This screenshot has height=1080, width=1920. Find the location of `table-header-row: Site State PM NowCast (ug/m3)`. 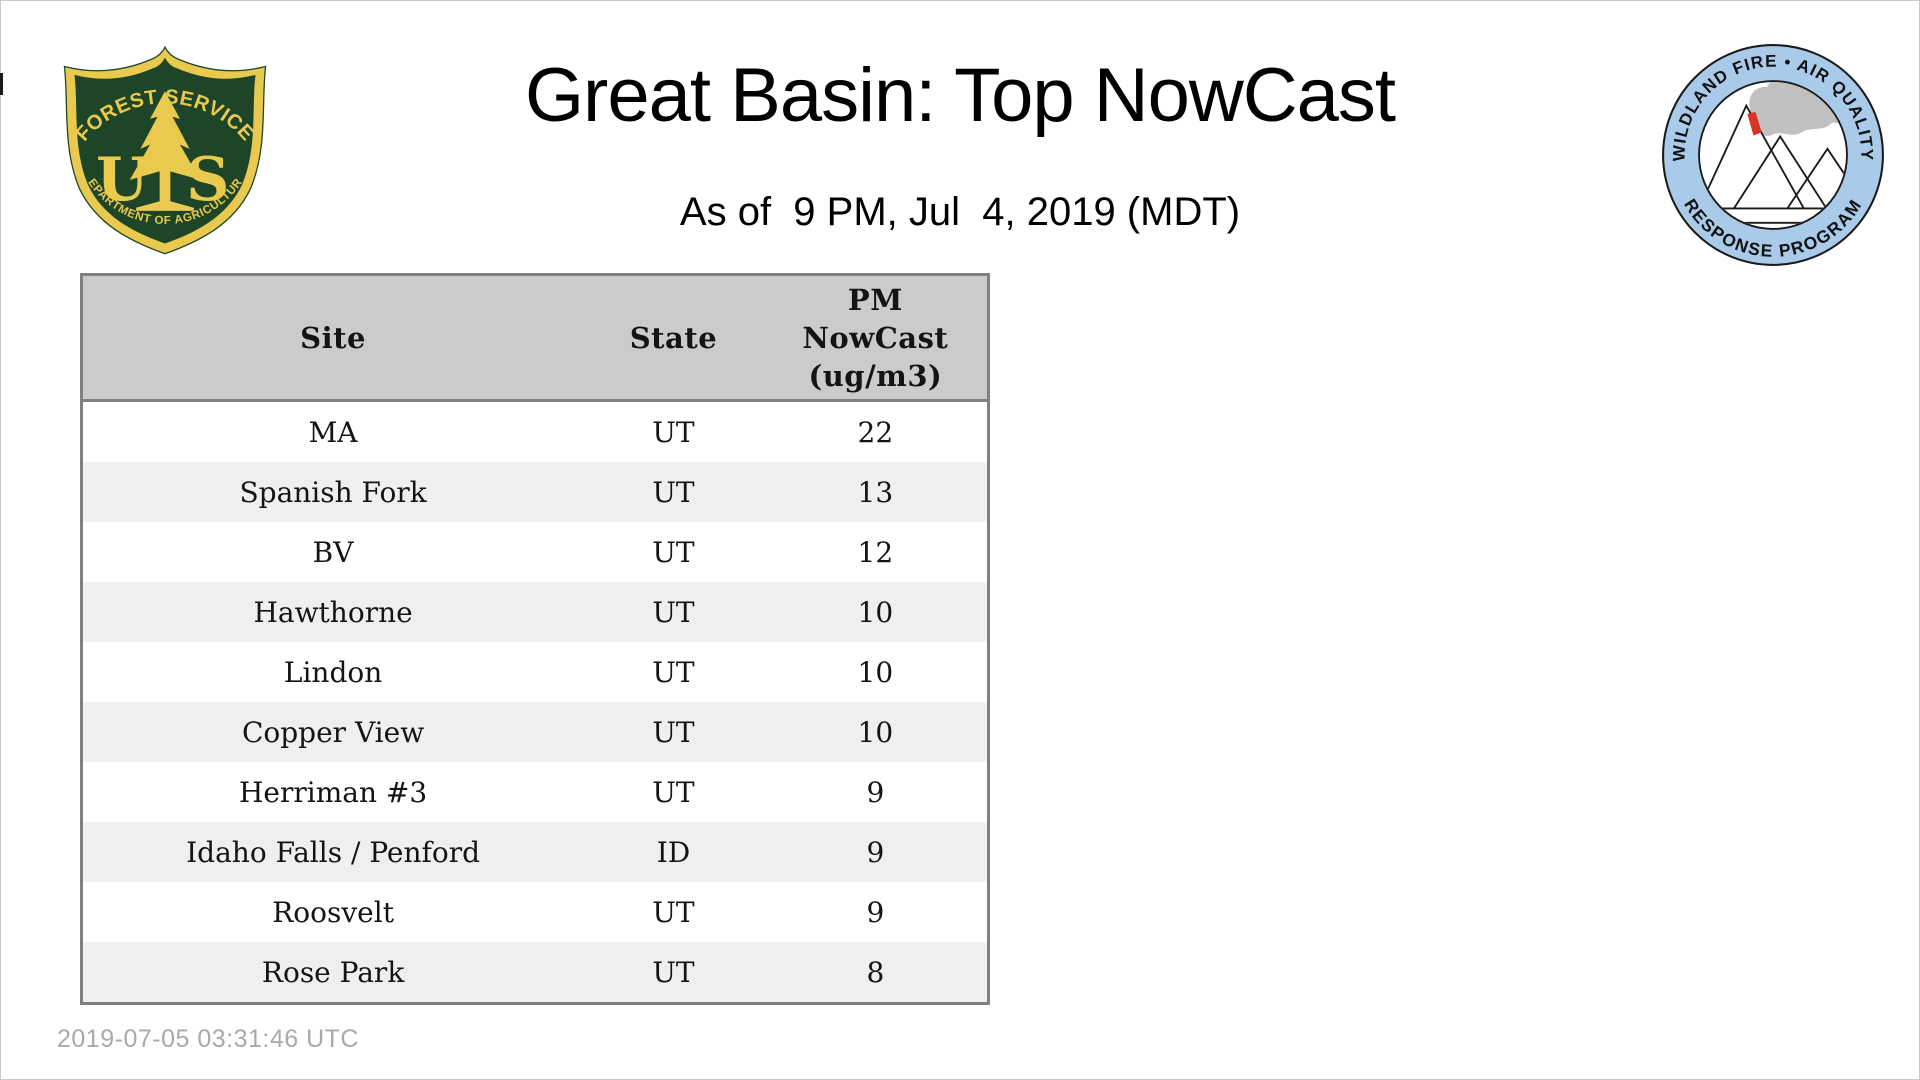

table-header-row: Site State PM NowCast (ug/m3) is located at coordinates (535, 338).